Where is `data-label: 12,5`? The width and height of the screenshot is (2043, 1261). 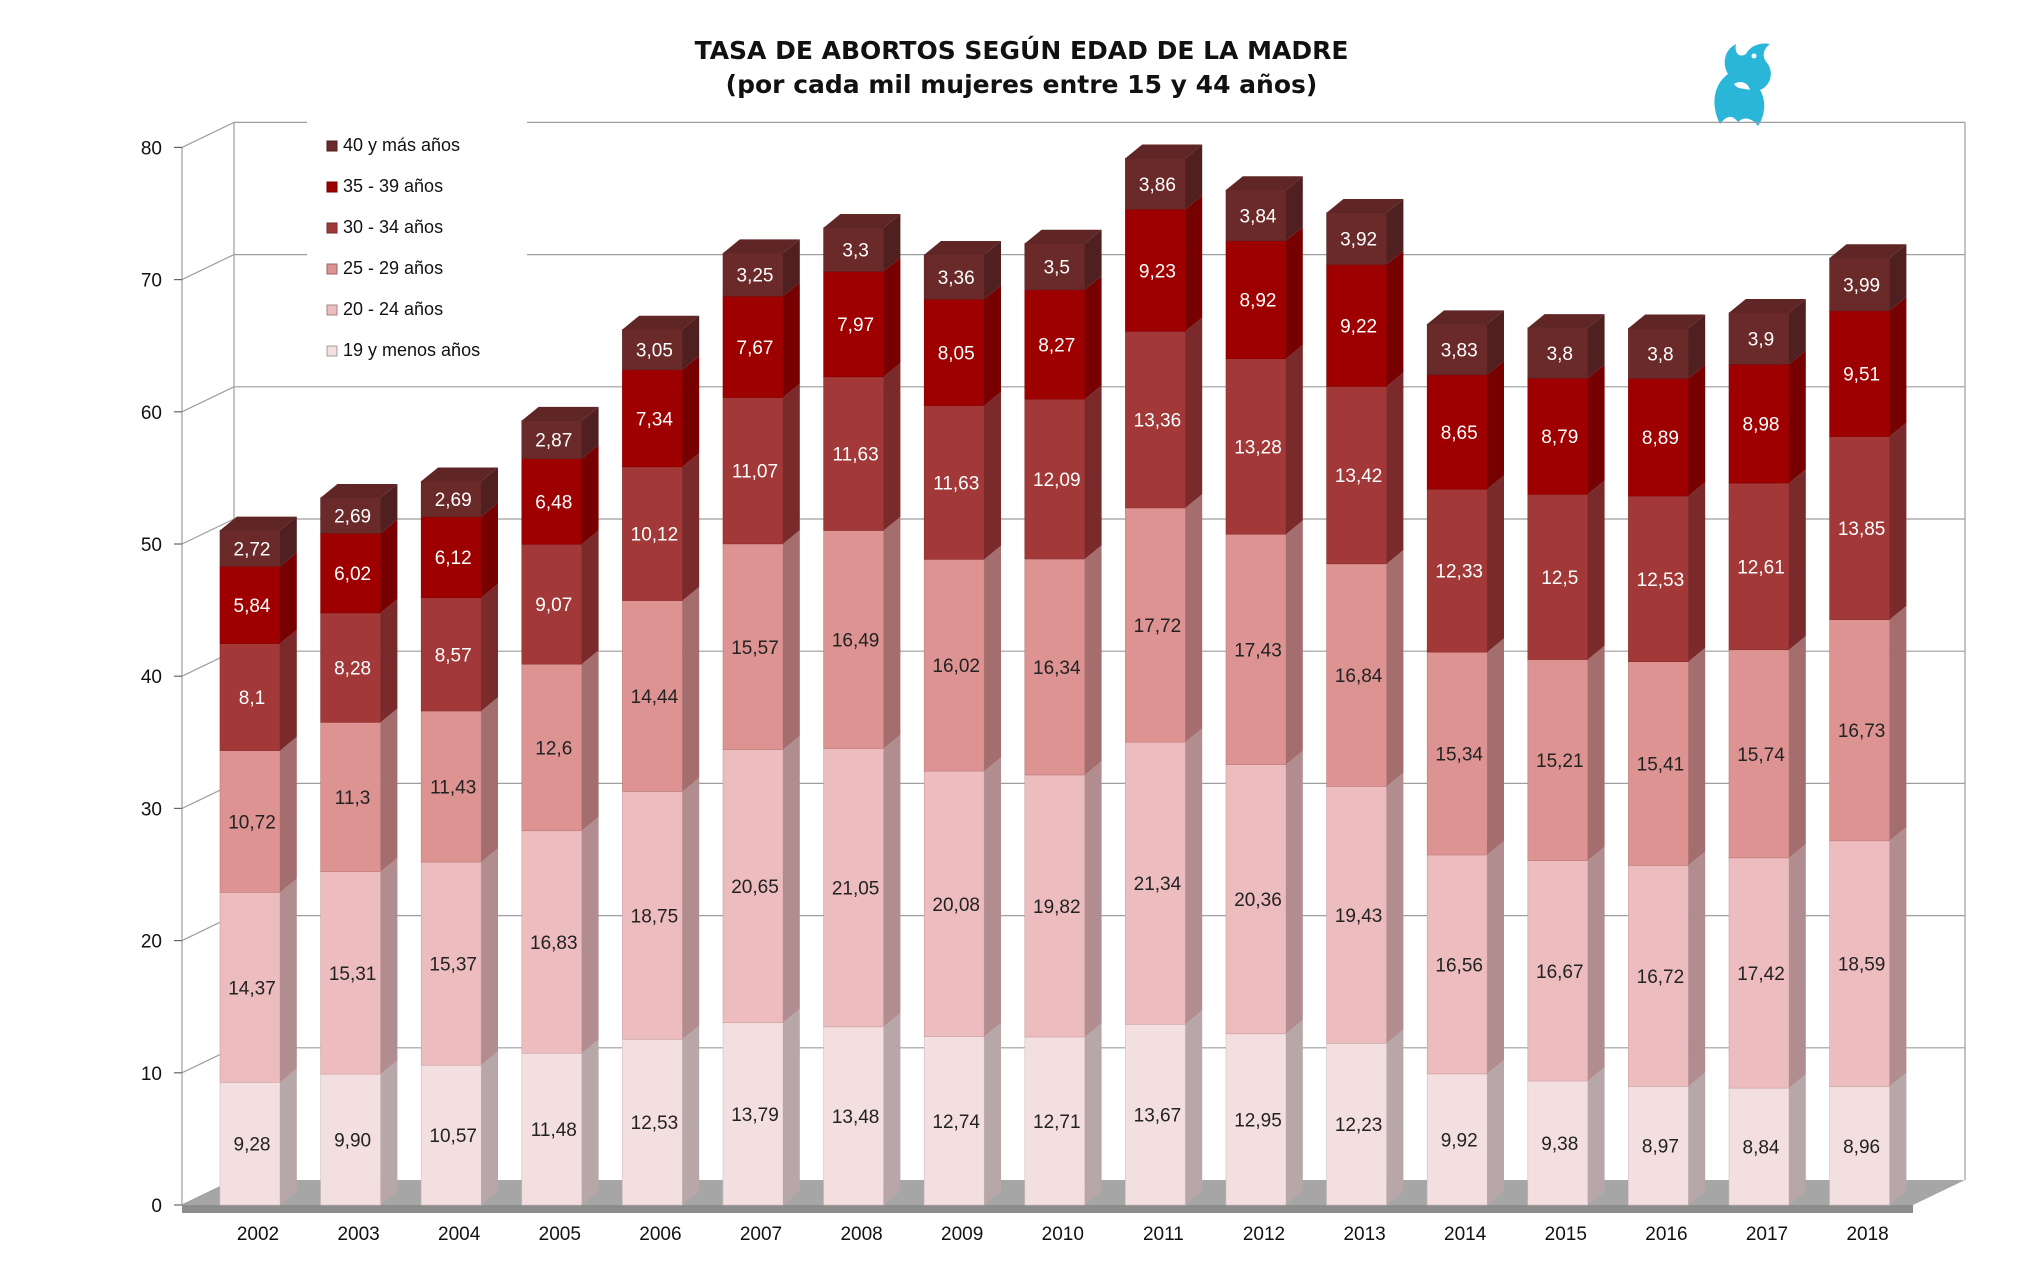
data-label: 12,5 is located at coordinates (1559, 578).